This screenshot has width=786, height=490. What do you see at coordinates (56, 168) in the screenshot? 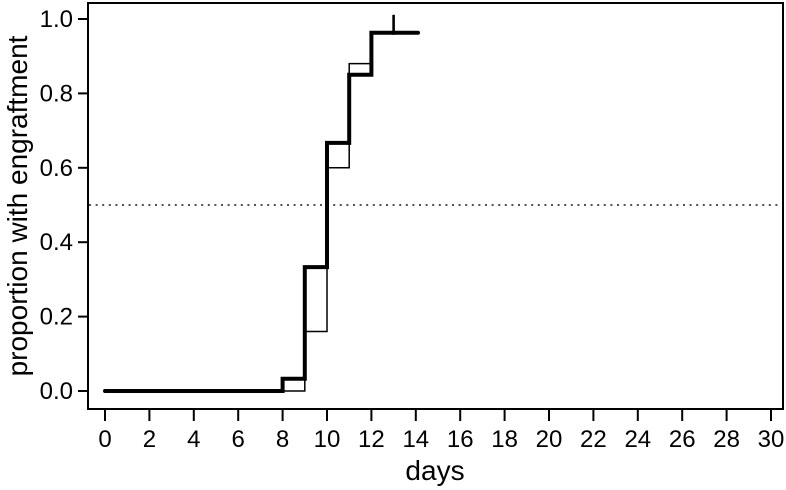
I see `y-tick-label-0.6: 0.6` at bounding box center [56, 168].